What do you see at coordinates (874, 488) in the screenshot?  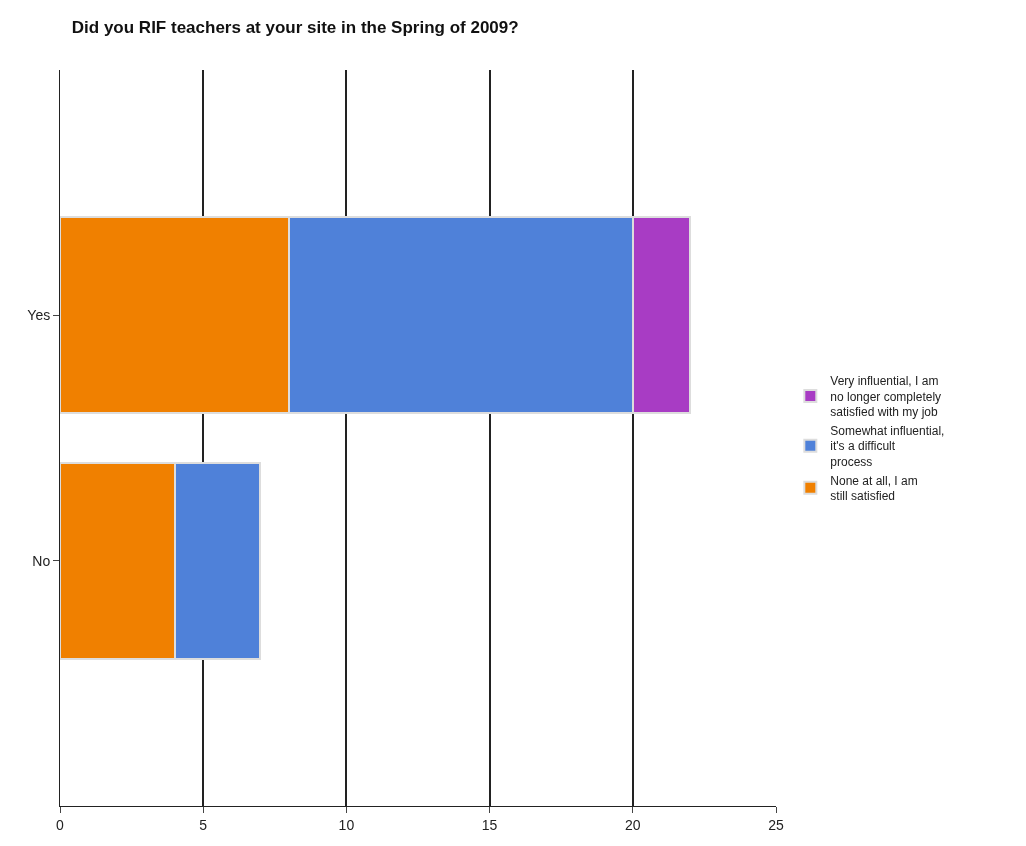 I see `legend-label: None at all, I am still satisfied` at bounding box center [874, 488].